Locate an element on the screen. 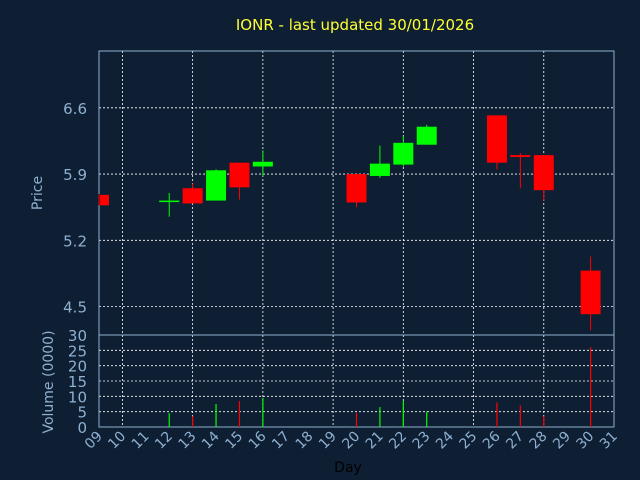 Image resolution: width=640 pixels, height=480 pixels. volume-tick-label: 0 is located at coordinates (82, 428).